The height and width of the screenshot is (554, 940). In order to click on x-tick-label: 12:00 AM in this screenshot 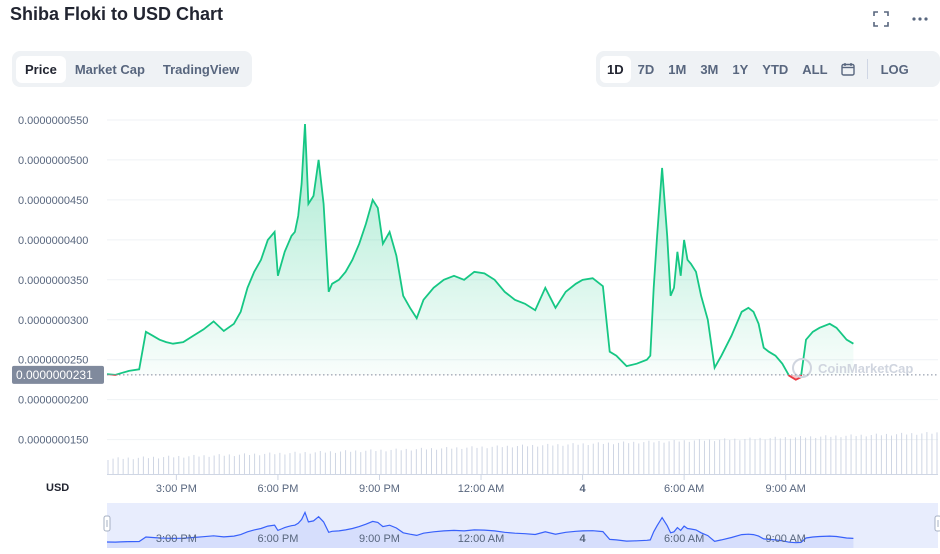, I will do `click(481, 489)`.